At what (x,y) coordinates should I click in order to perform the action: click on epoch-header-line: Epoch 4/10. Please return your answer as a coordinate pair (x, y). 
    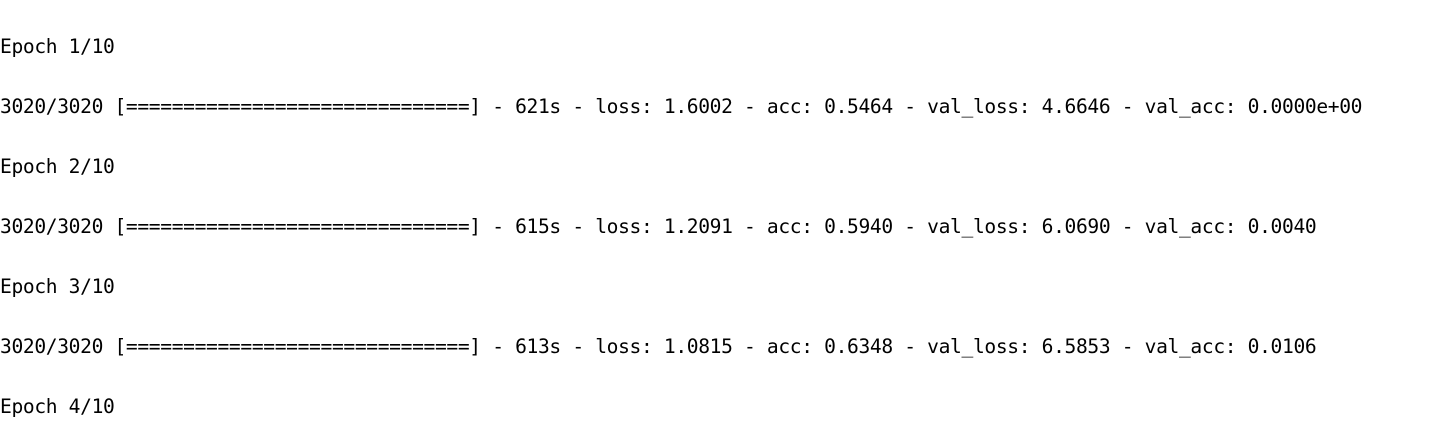
    Looking at the image, I should click on (57, 406).